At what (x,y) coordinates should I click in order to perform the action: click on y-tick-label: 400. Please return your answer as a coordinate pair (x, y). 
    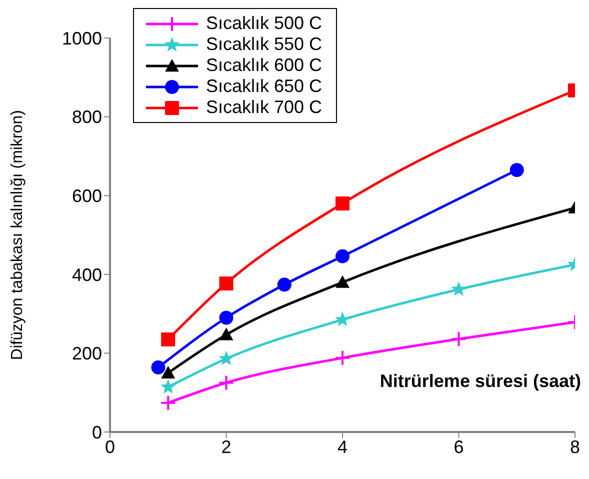
    Looking at the image, I should click on (87, 274).